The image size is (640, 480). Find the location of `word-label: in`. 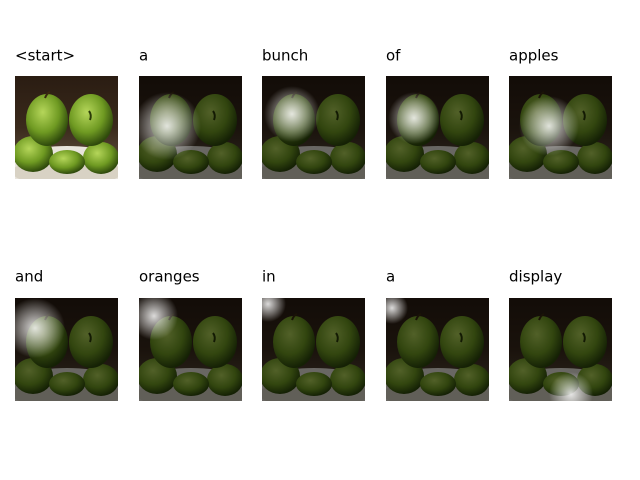

word-label: in is located at coordinates (269, 277).